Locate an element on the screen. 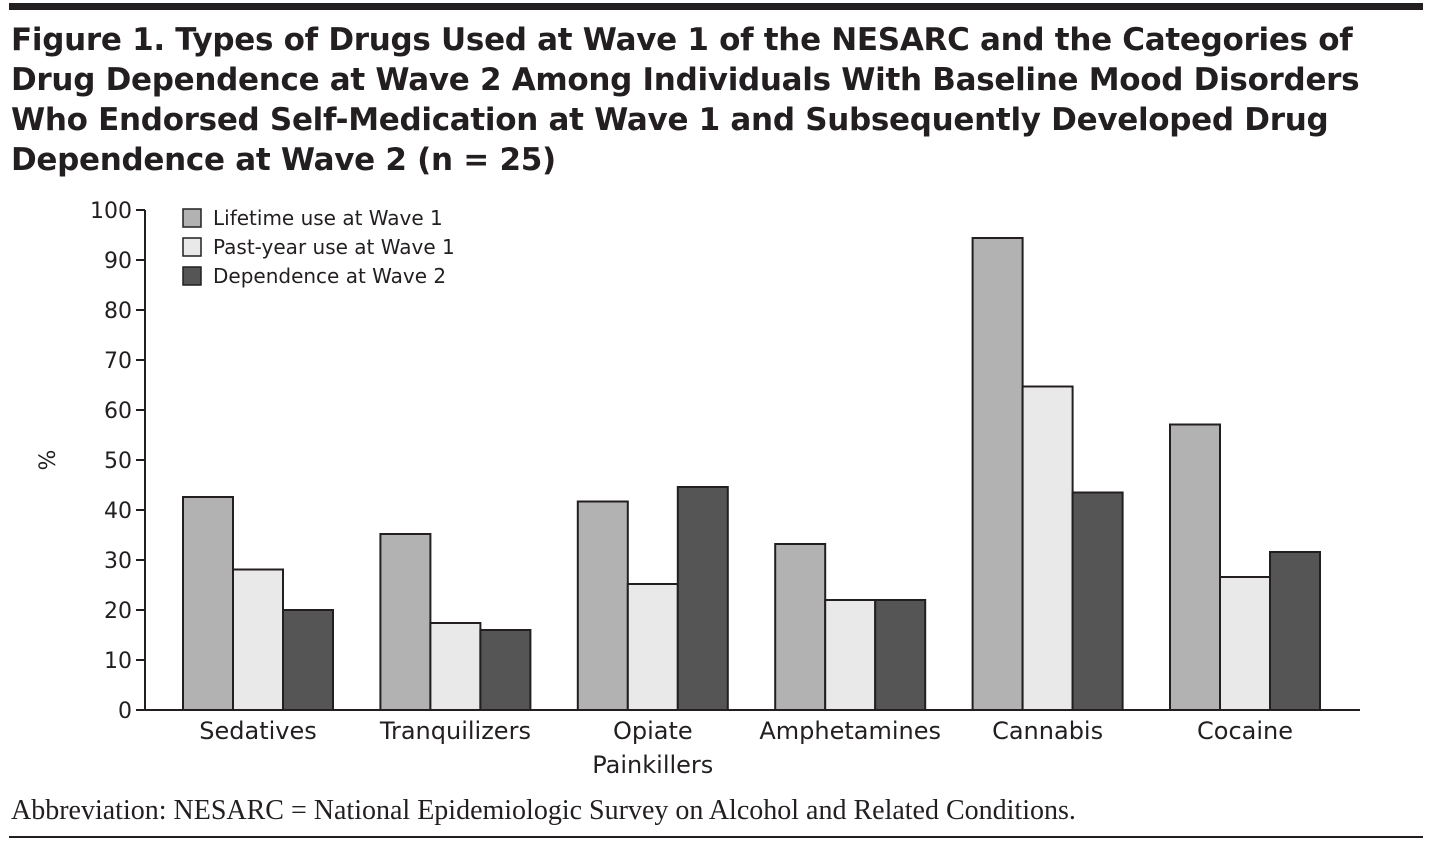 The height and width of the screenshot is (842, 1431). y-tick-label: 80 is located at coordinates (118, 311).